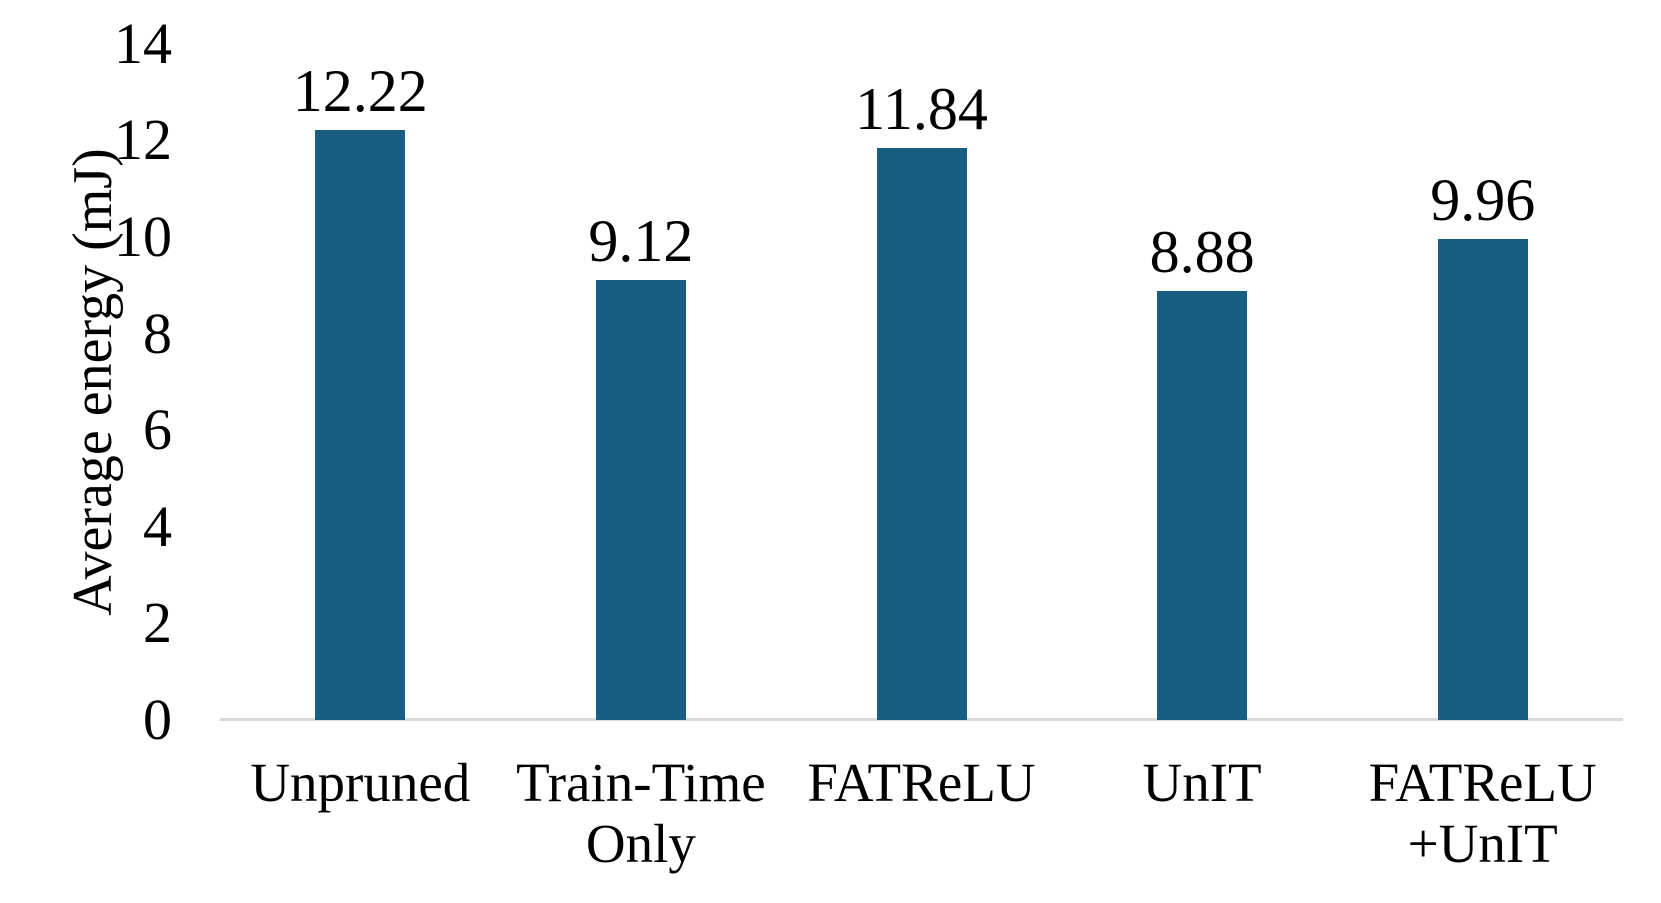 The width and height of the screenshot is (1661, 903). Describe the element at coordinates (921, 434) in the screenshot. I see `bar-fatrelu` at that location.